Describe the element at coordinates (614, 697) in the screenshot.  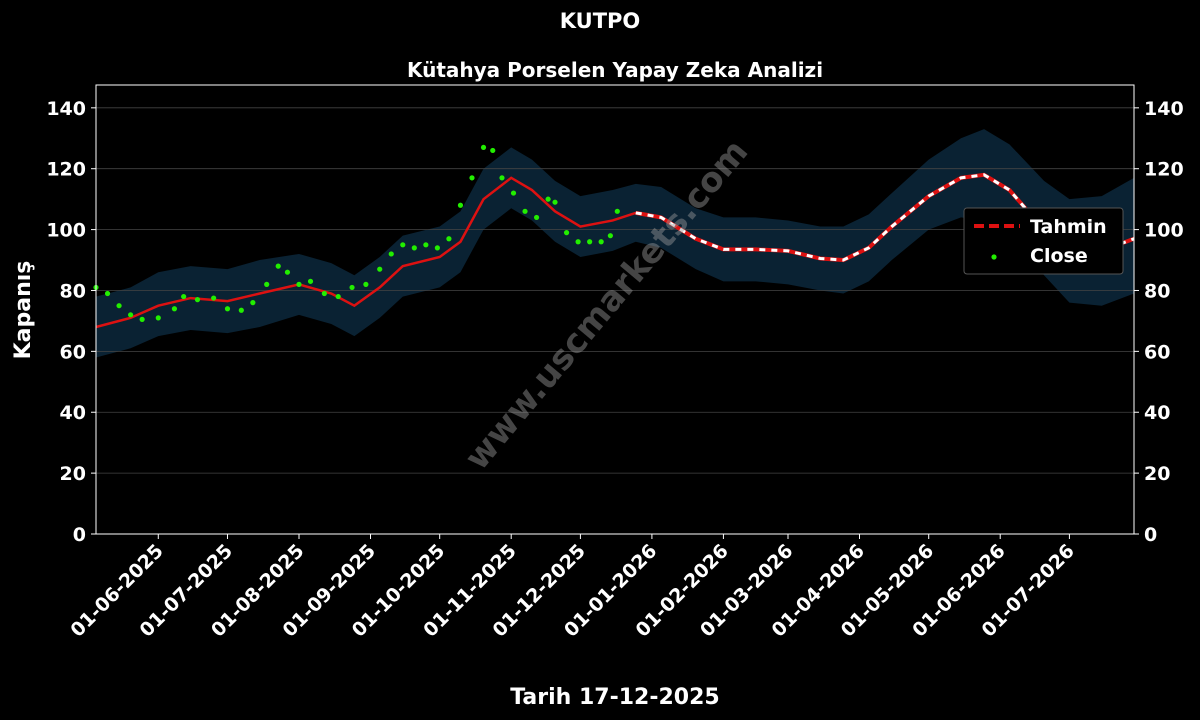
I see `x-axis-label: Tarih 17-12-2025` at that location.